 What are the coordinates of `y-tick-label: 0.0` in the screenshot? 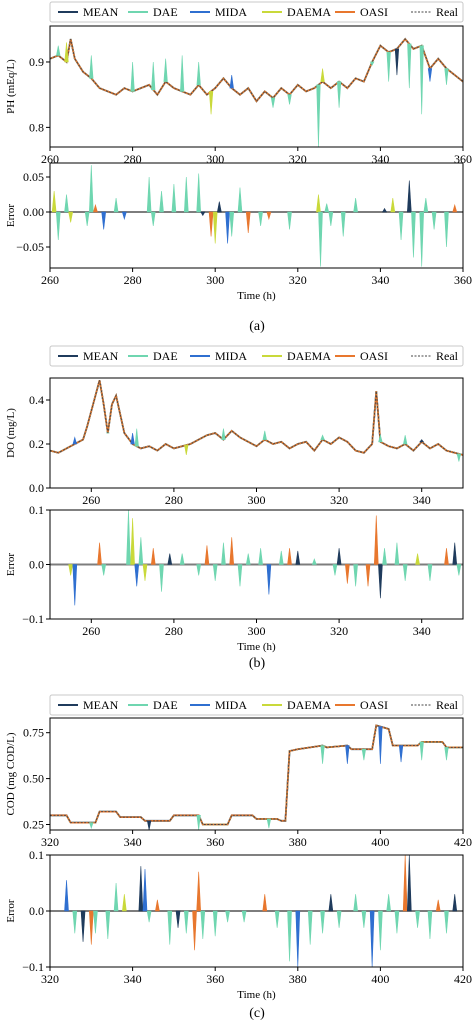 It's located at (36, 488).